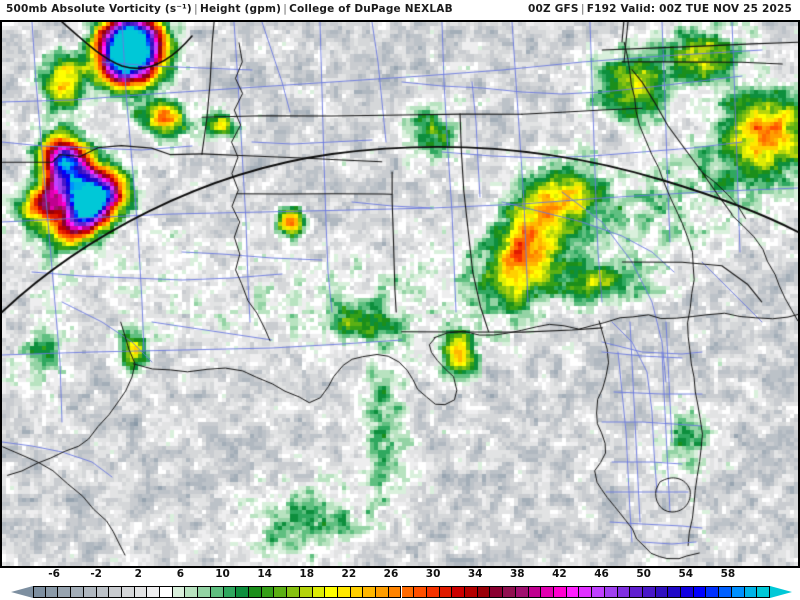 This screenshot has width=800, height=600. What do you see at coordinates (349, 574) in the screenshot?
I see `colorbar-tick-label: 22` at bounding box center [349, 574].